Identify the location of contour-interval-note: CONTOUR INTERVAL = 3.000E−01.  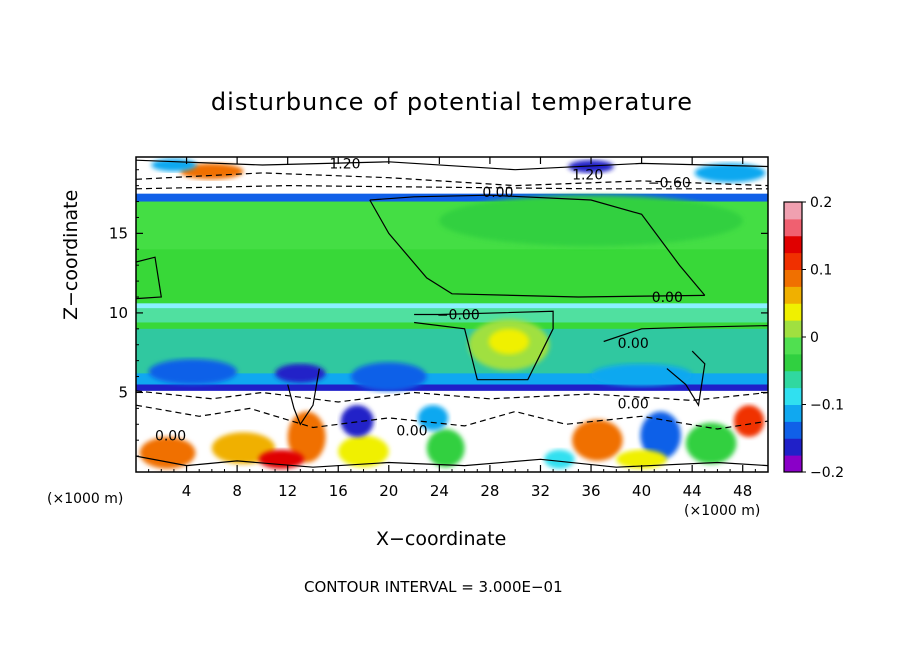
(433, 587).